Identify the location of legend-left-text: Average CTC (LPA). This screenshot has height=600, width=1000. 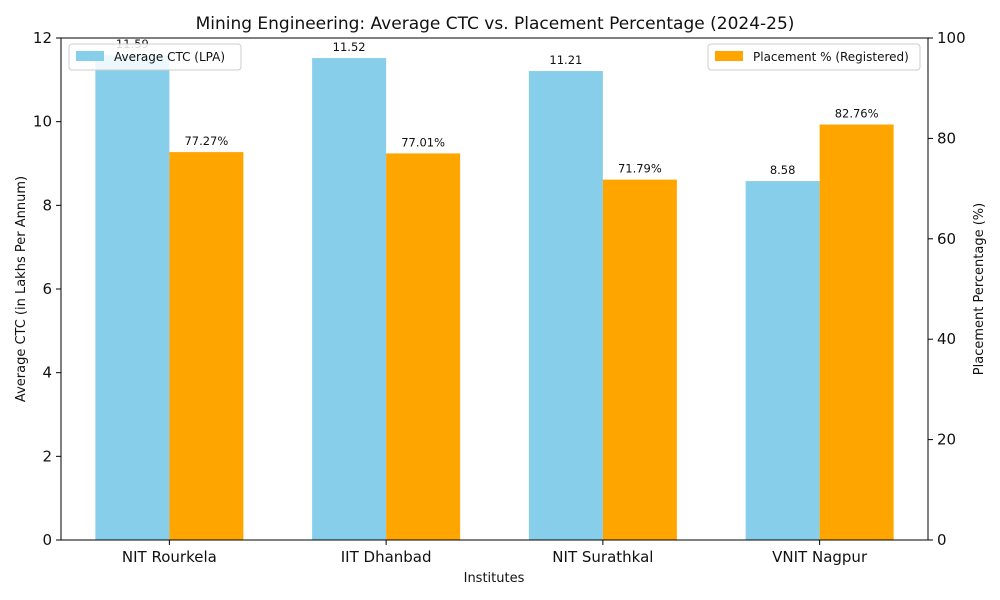
(169, 57).